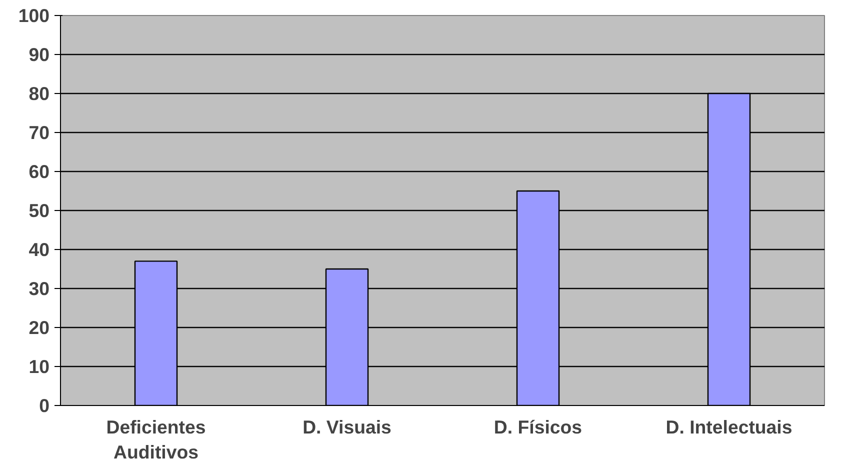 This screenshot has height=475, width=844. Describe the element at coordinates (538, 427) in the screenshot. I see `x-tick-label: D. Físicos` at that location.